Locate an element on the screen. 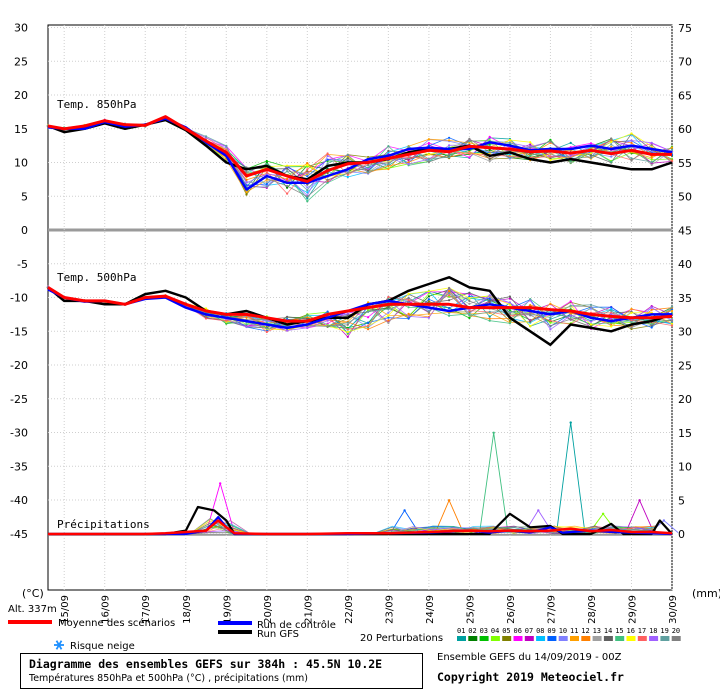 The image size is (720, 700). precip-mean-line is located at coordinates (360, 527).